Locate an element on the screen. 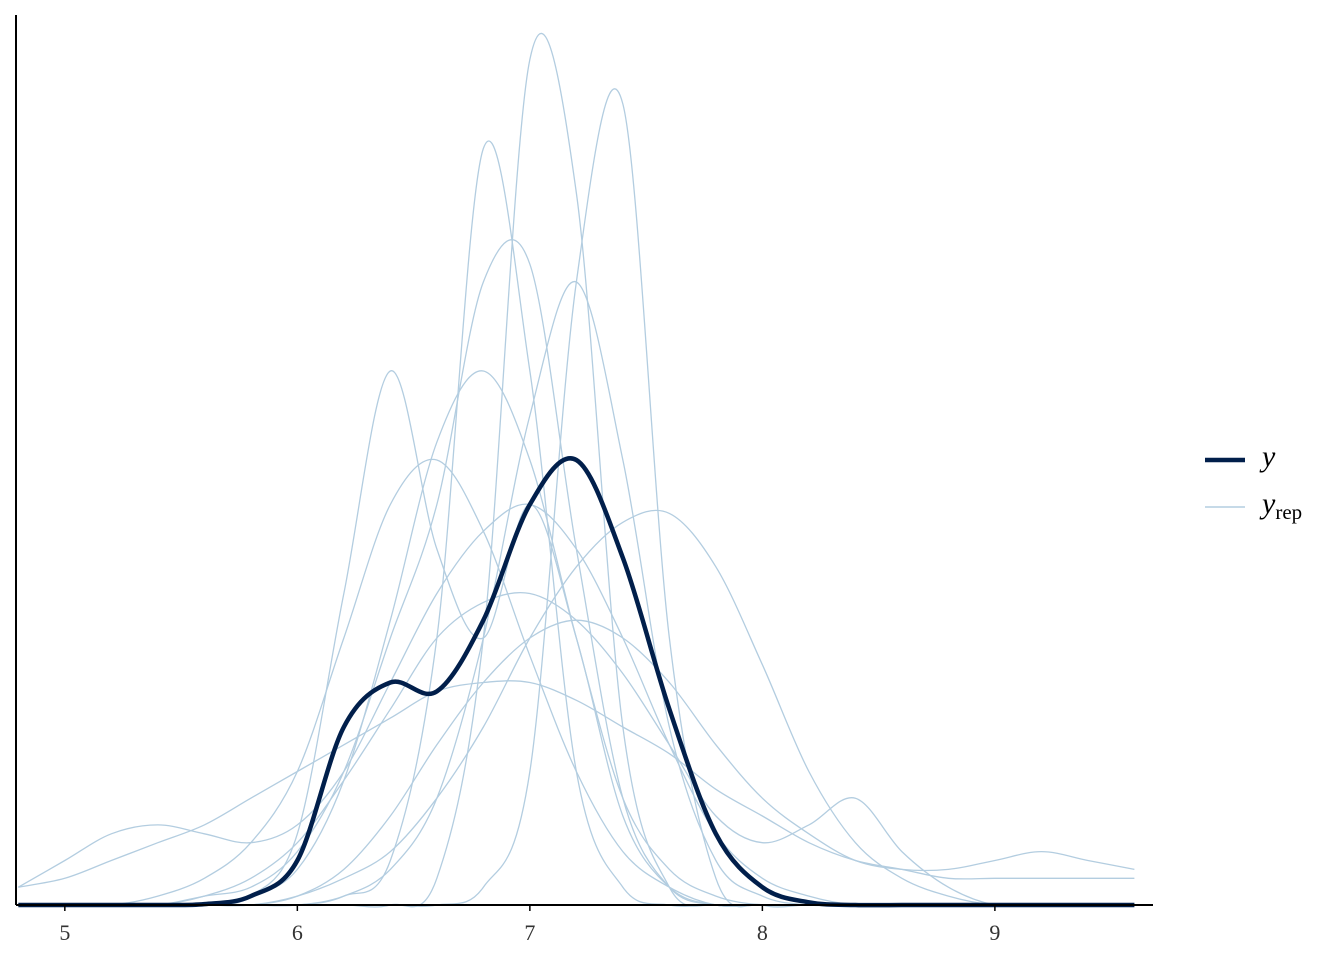 Image resolution: width=1344 pixels, height=960 pixels. legend: y yrep is located at coordinates (1253, 482).